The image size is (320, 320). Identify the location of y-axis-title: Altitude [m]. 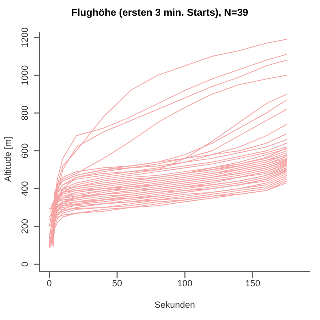
(8, 159).